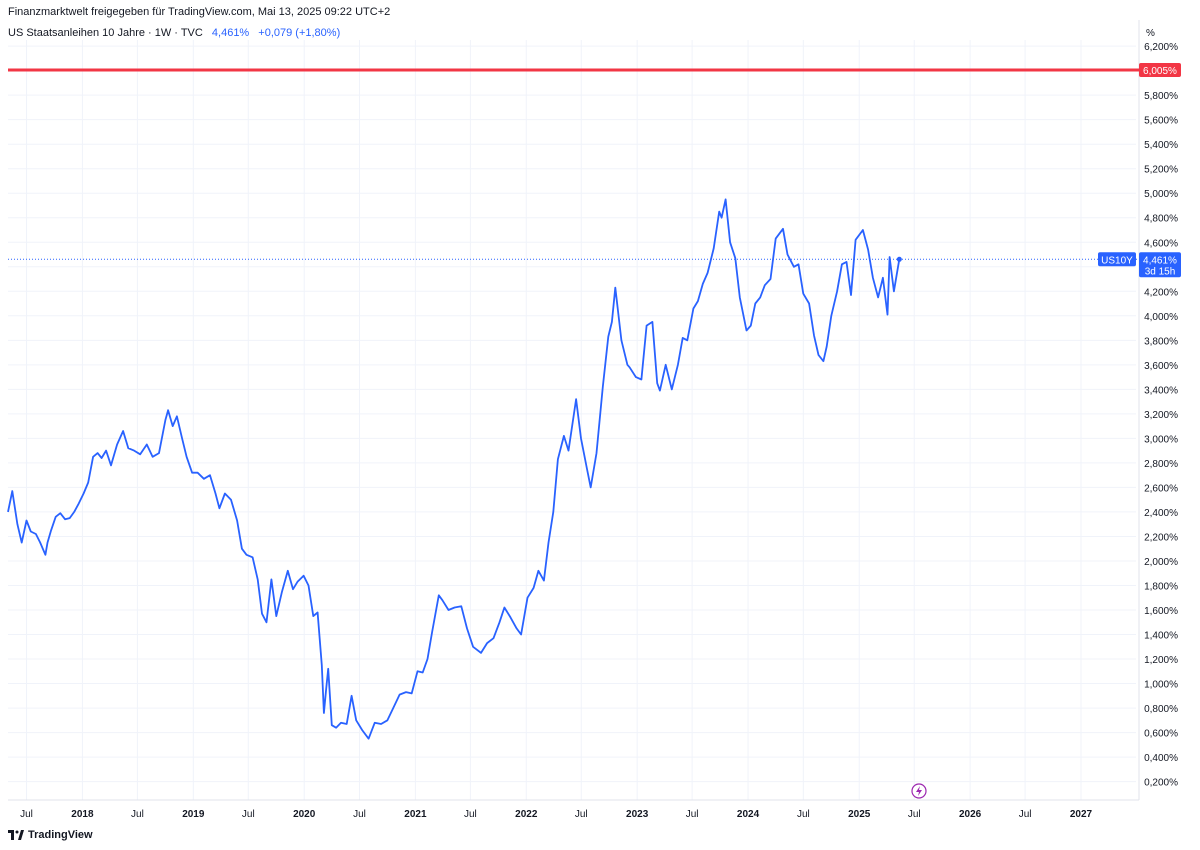  Describe the element at coordinates (1161, 390) in the screenshot. I see `y-tick-label: 3,400%` at that location.